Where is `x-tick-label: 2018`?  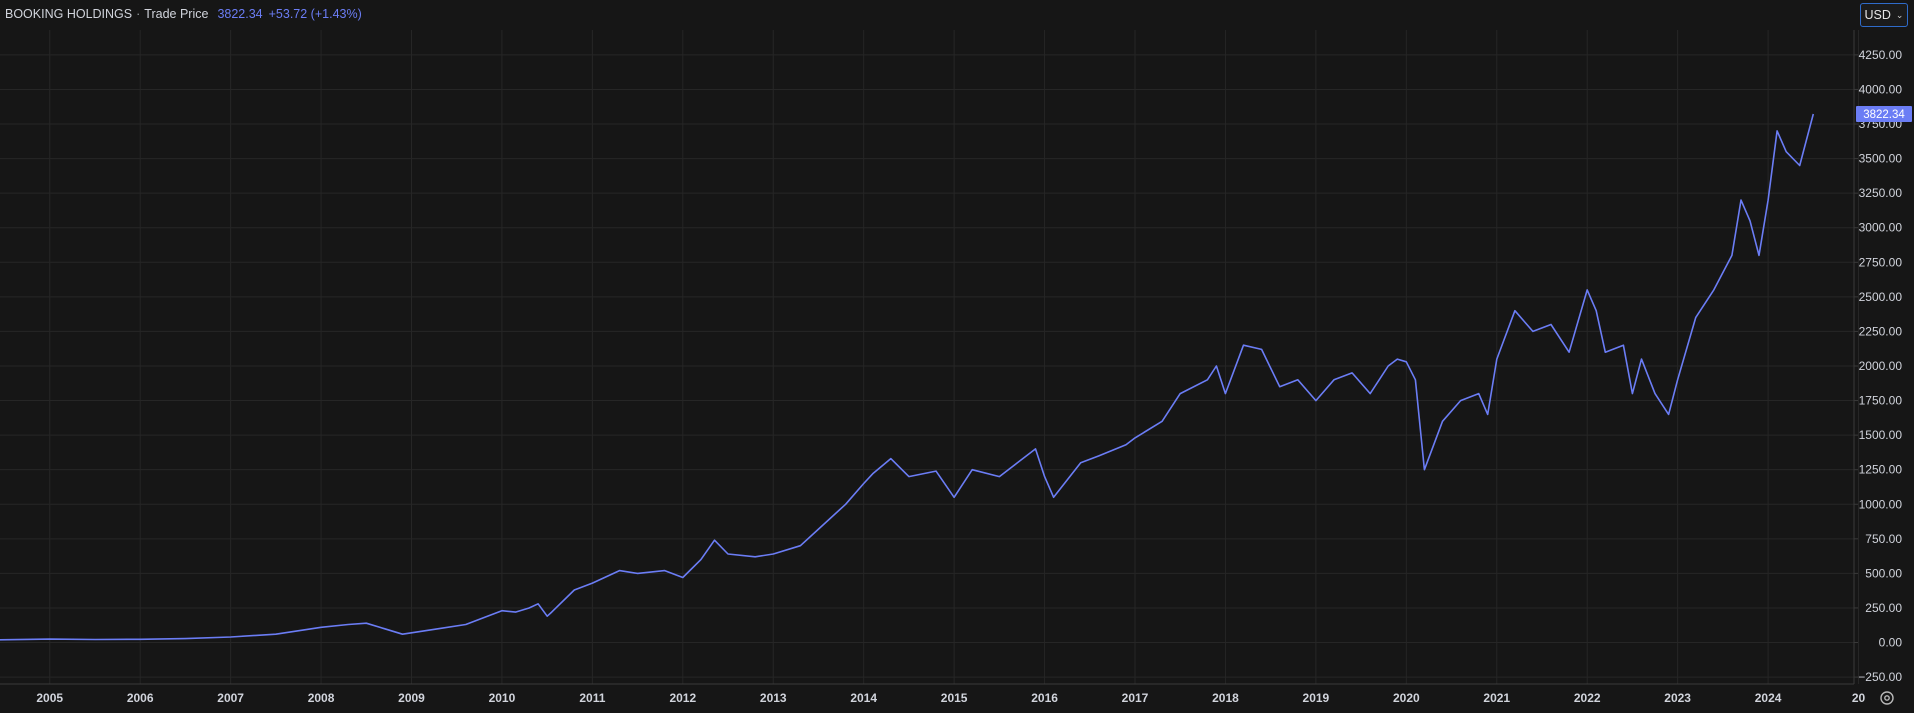
x-tick-label: 2018 is located at coordinates (1225, 698).